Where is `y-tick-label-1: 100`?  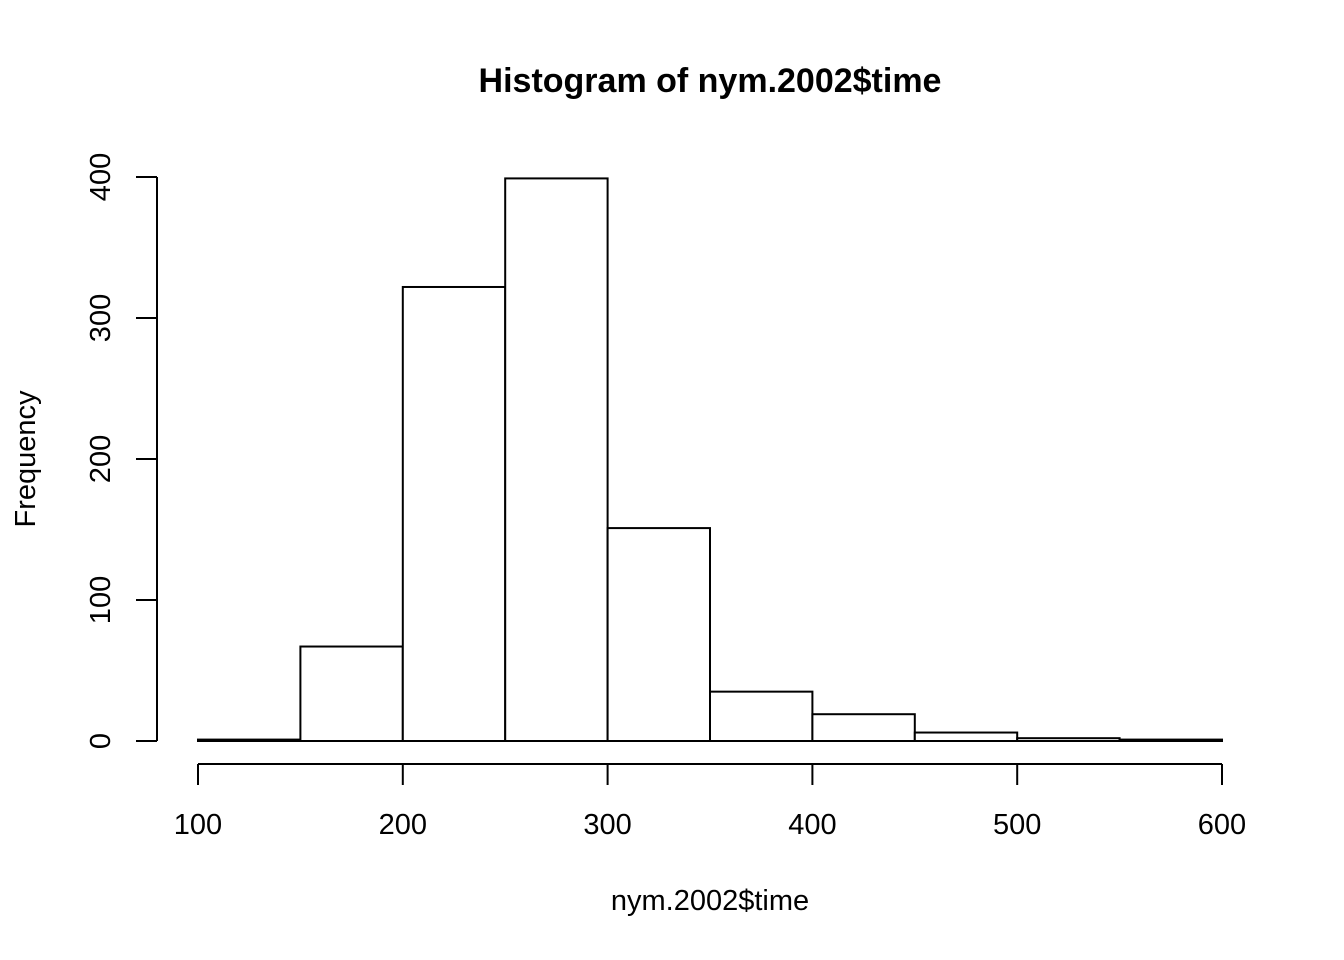 y-tick-label-1: 100 is located at coordinates (101, 600).